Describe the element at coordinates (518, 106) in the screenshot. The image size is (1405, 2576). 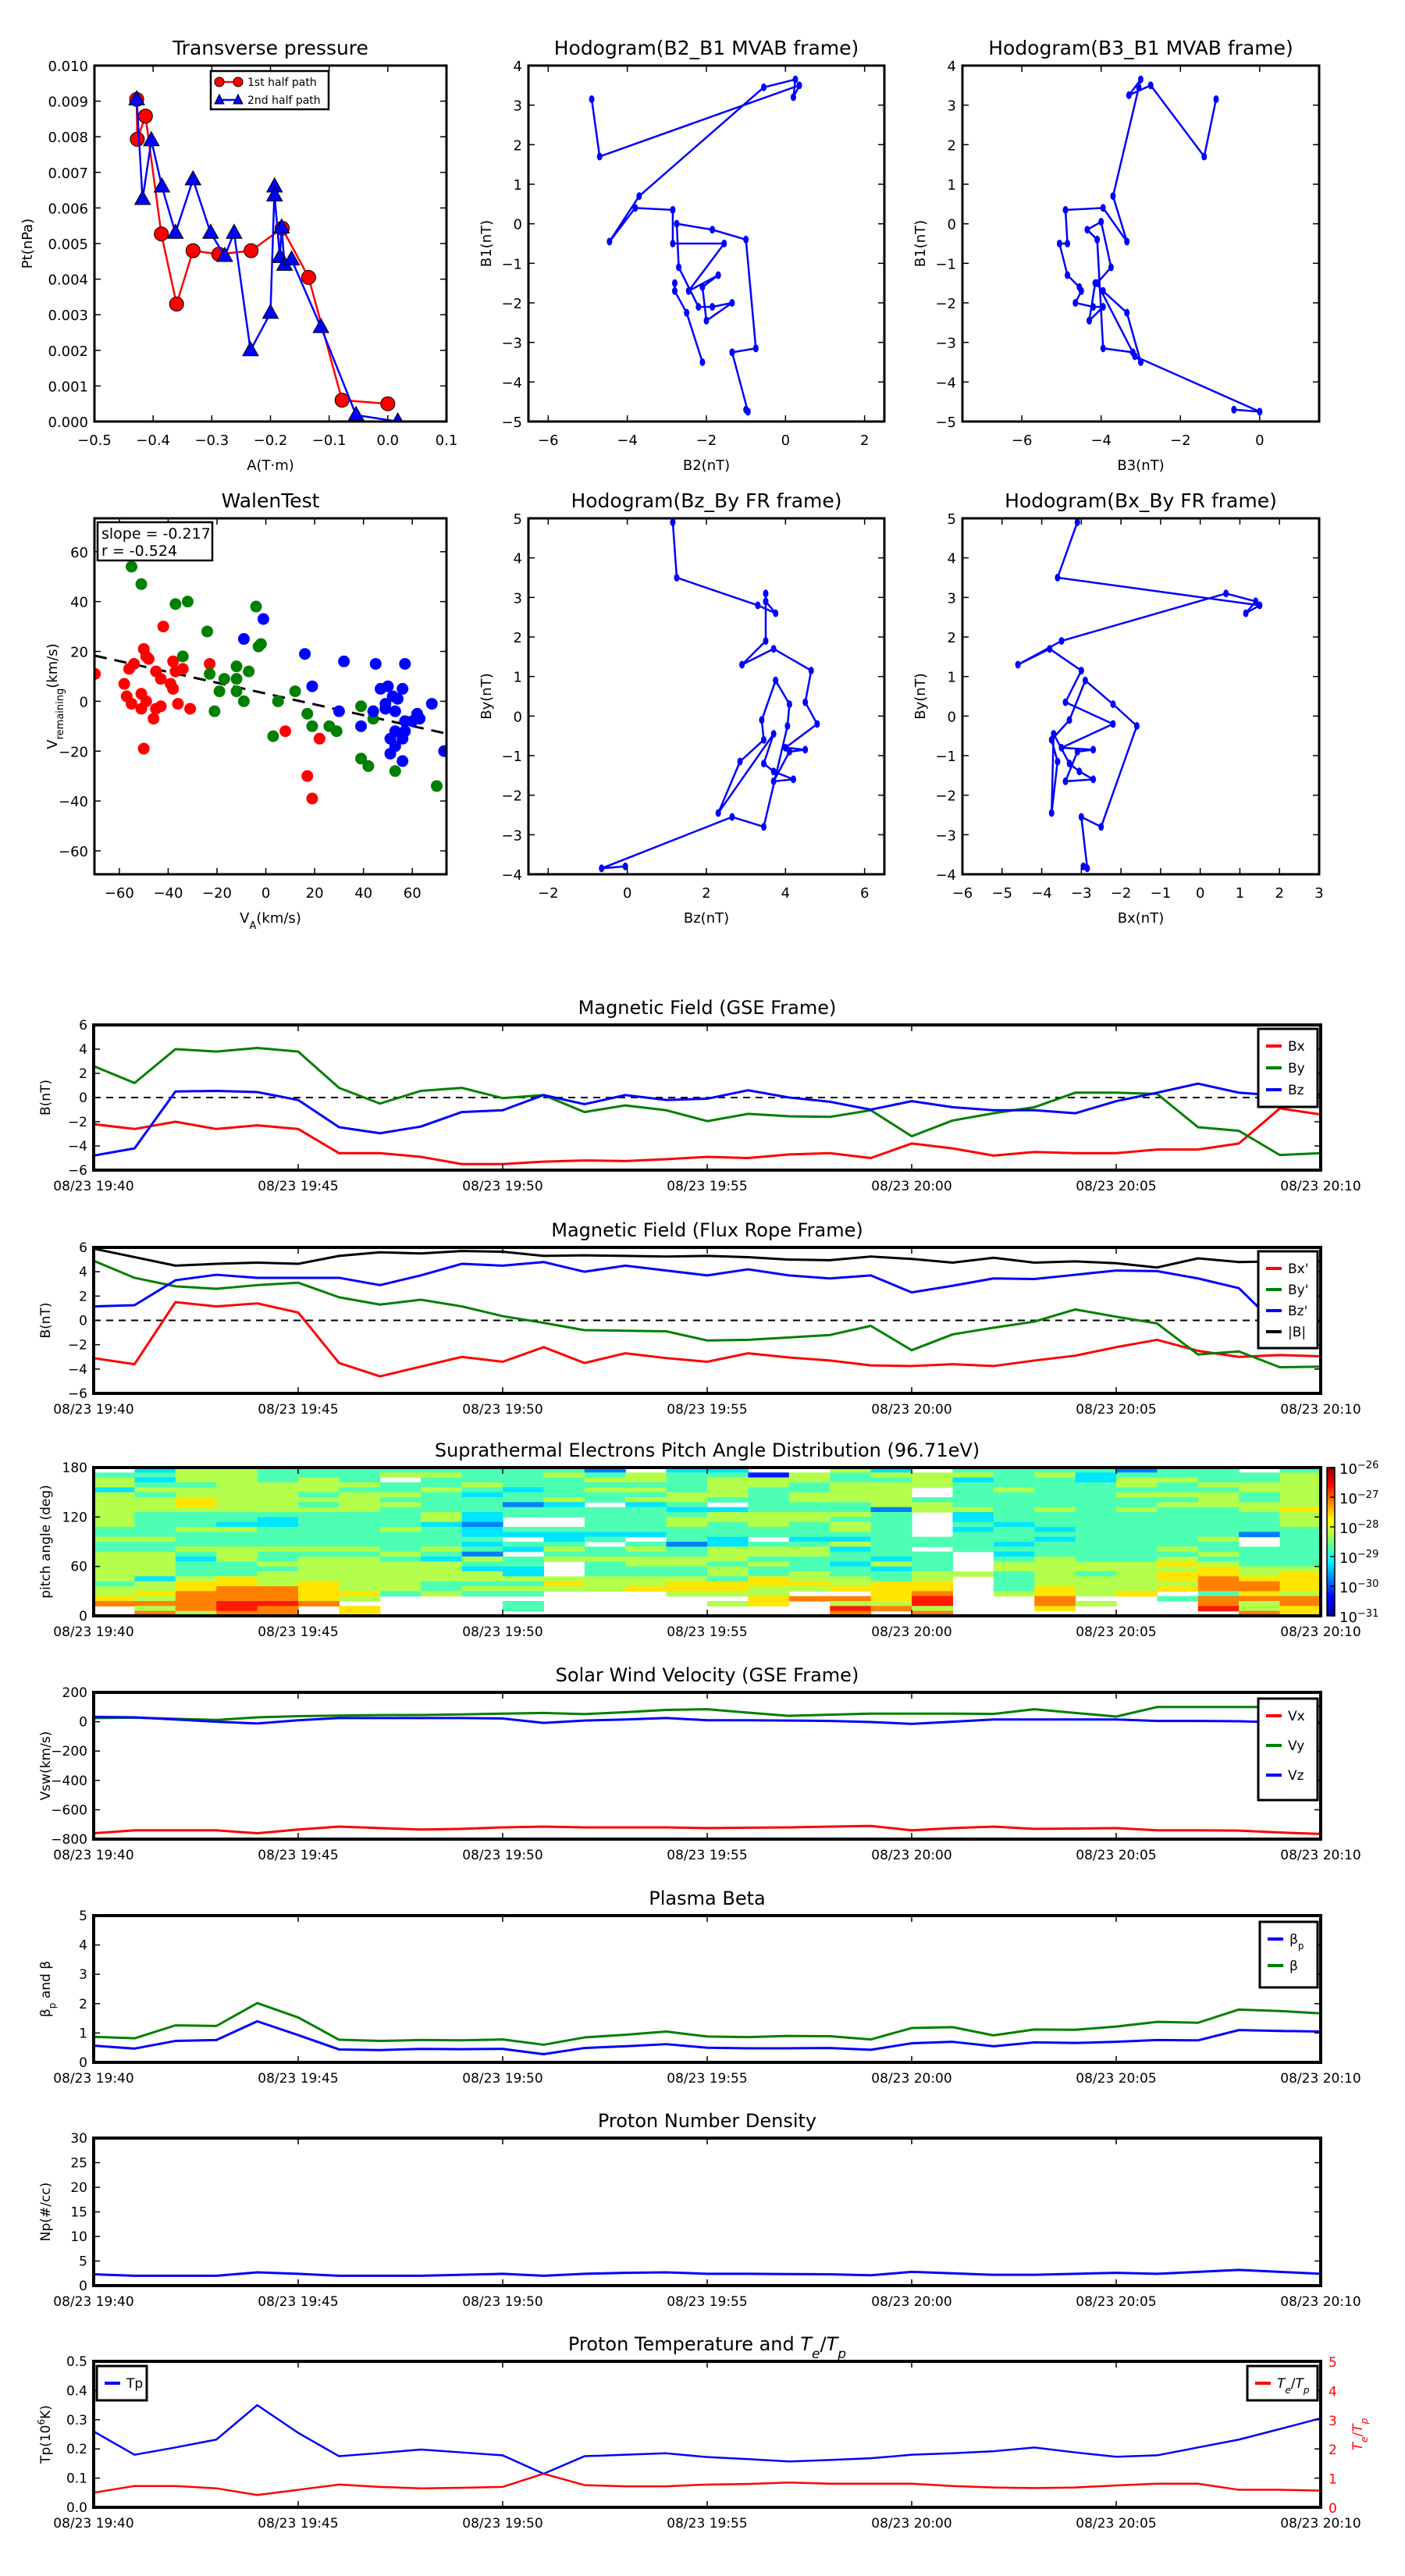
I see `y-tick-label: 3` at that location.